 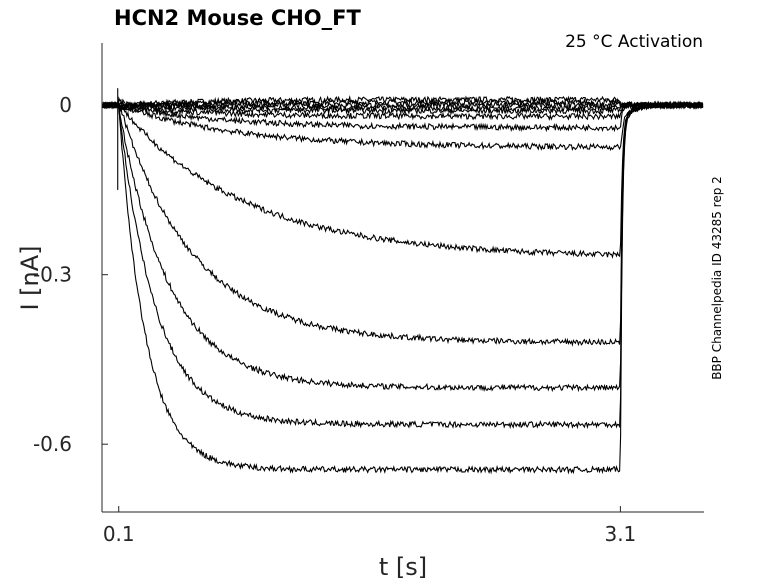 I want to click on y-tick-label: -0.6, so click(x=52, y=444).